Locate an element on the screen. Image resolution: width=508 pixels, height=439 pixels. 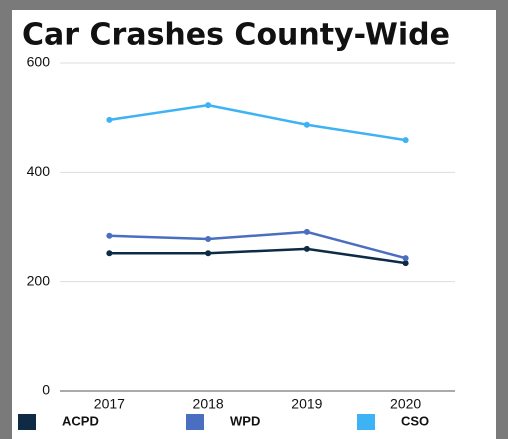
x-tick-label: 2020 is located at coordinates (405, 404).